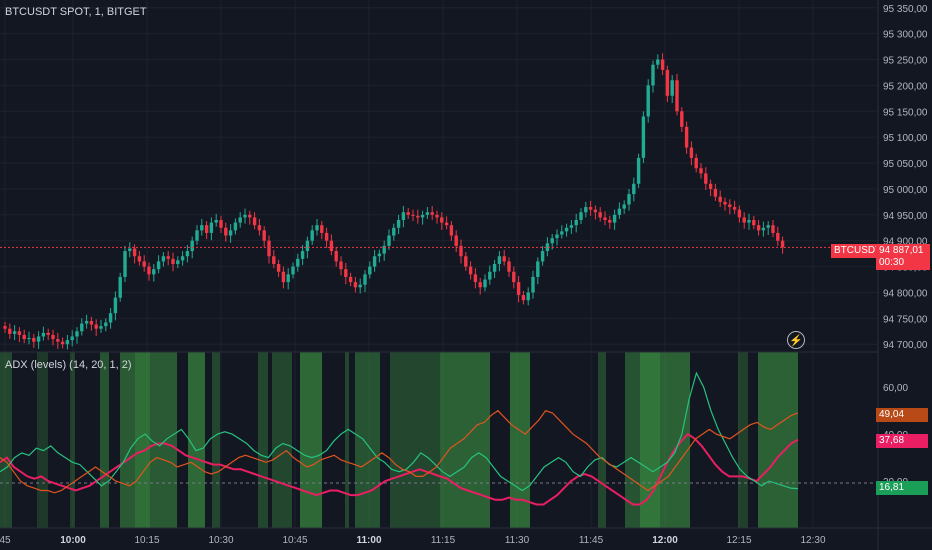 The image size is (932, 550). Describe the element at coordinates (294, 540) in the screenshot. I see `time-tick-label: 10:45` at that location.